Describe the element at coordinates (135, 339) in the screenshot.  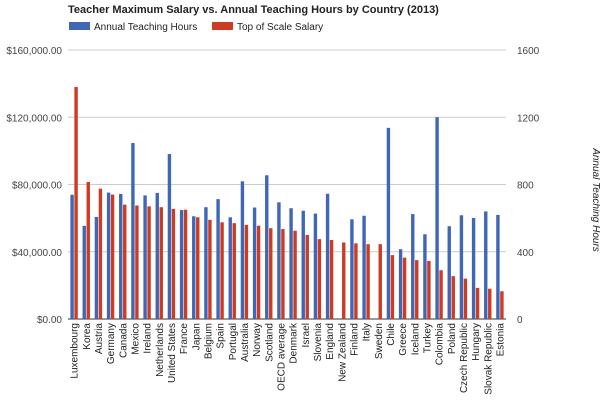
I see `category-label: Mexico` at that location.